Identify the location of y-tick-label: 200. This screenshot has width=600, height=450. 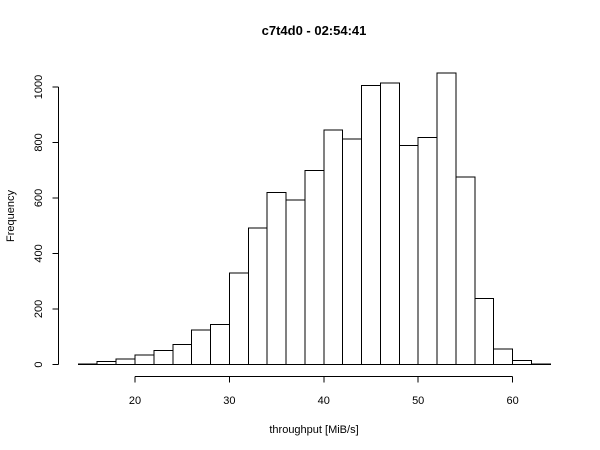
(39, 309).